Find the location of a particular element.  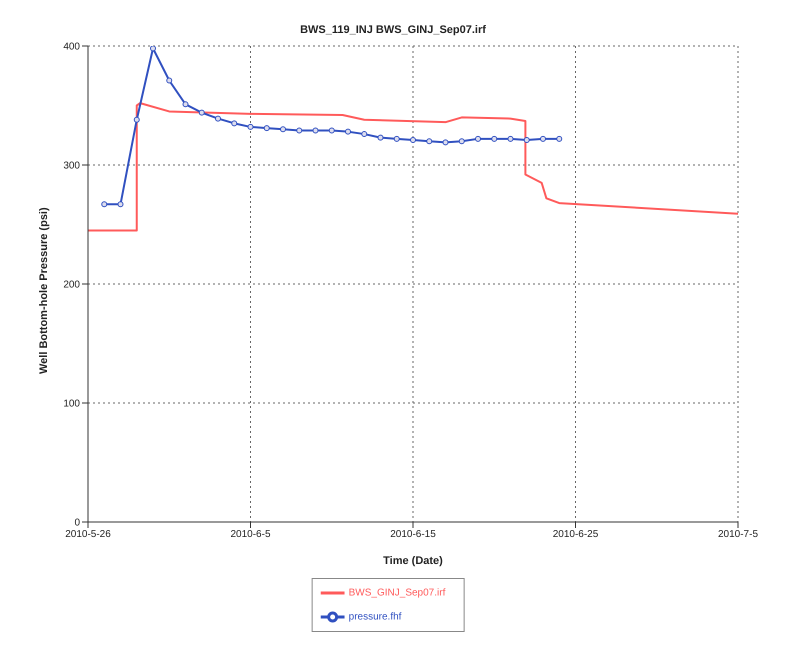

x-axis-title: Time (Date) is located at coordinates (413, 561).